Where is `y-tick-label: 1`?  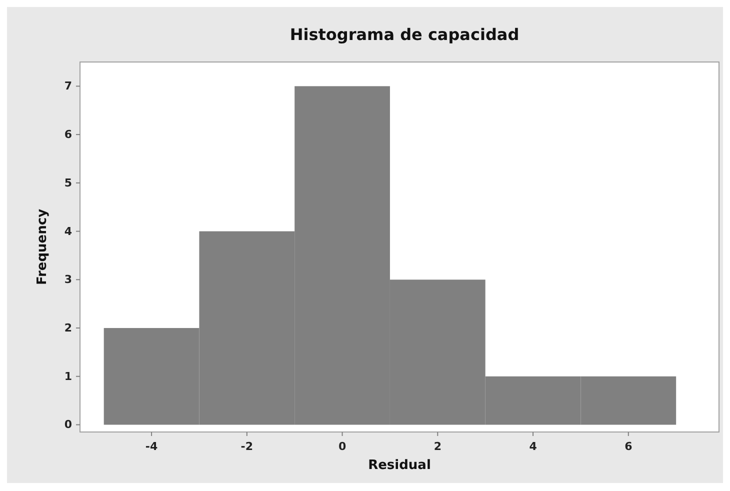 y-tick-label: 1 is located at coordinates (68, 376).